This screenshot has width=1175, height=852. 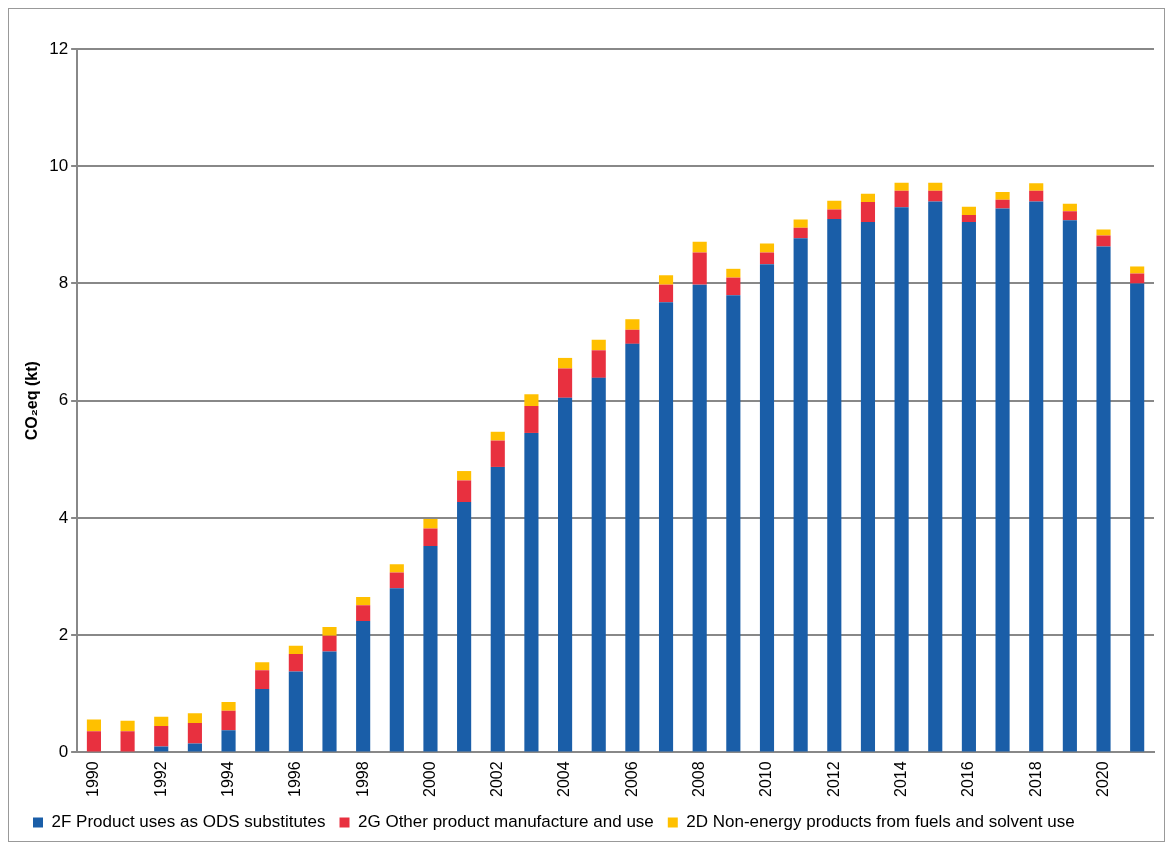 I want to click on x-tick-label: 2006, so click(x=631, y=779).